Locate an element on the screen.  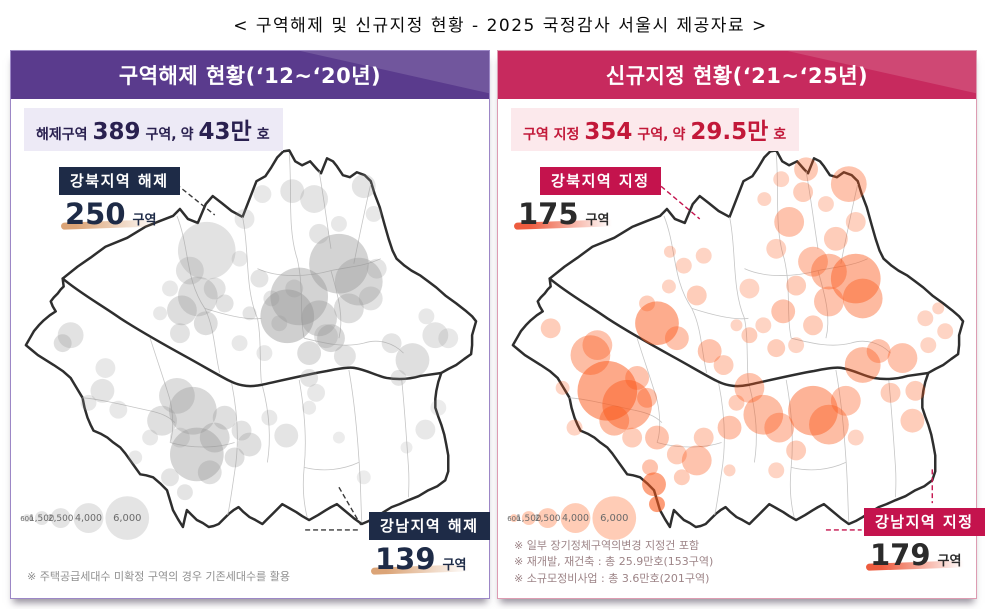
han-river-boundary is located at coordinates (739, 332).